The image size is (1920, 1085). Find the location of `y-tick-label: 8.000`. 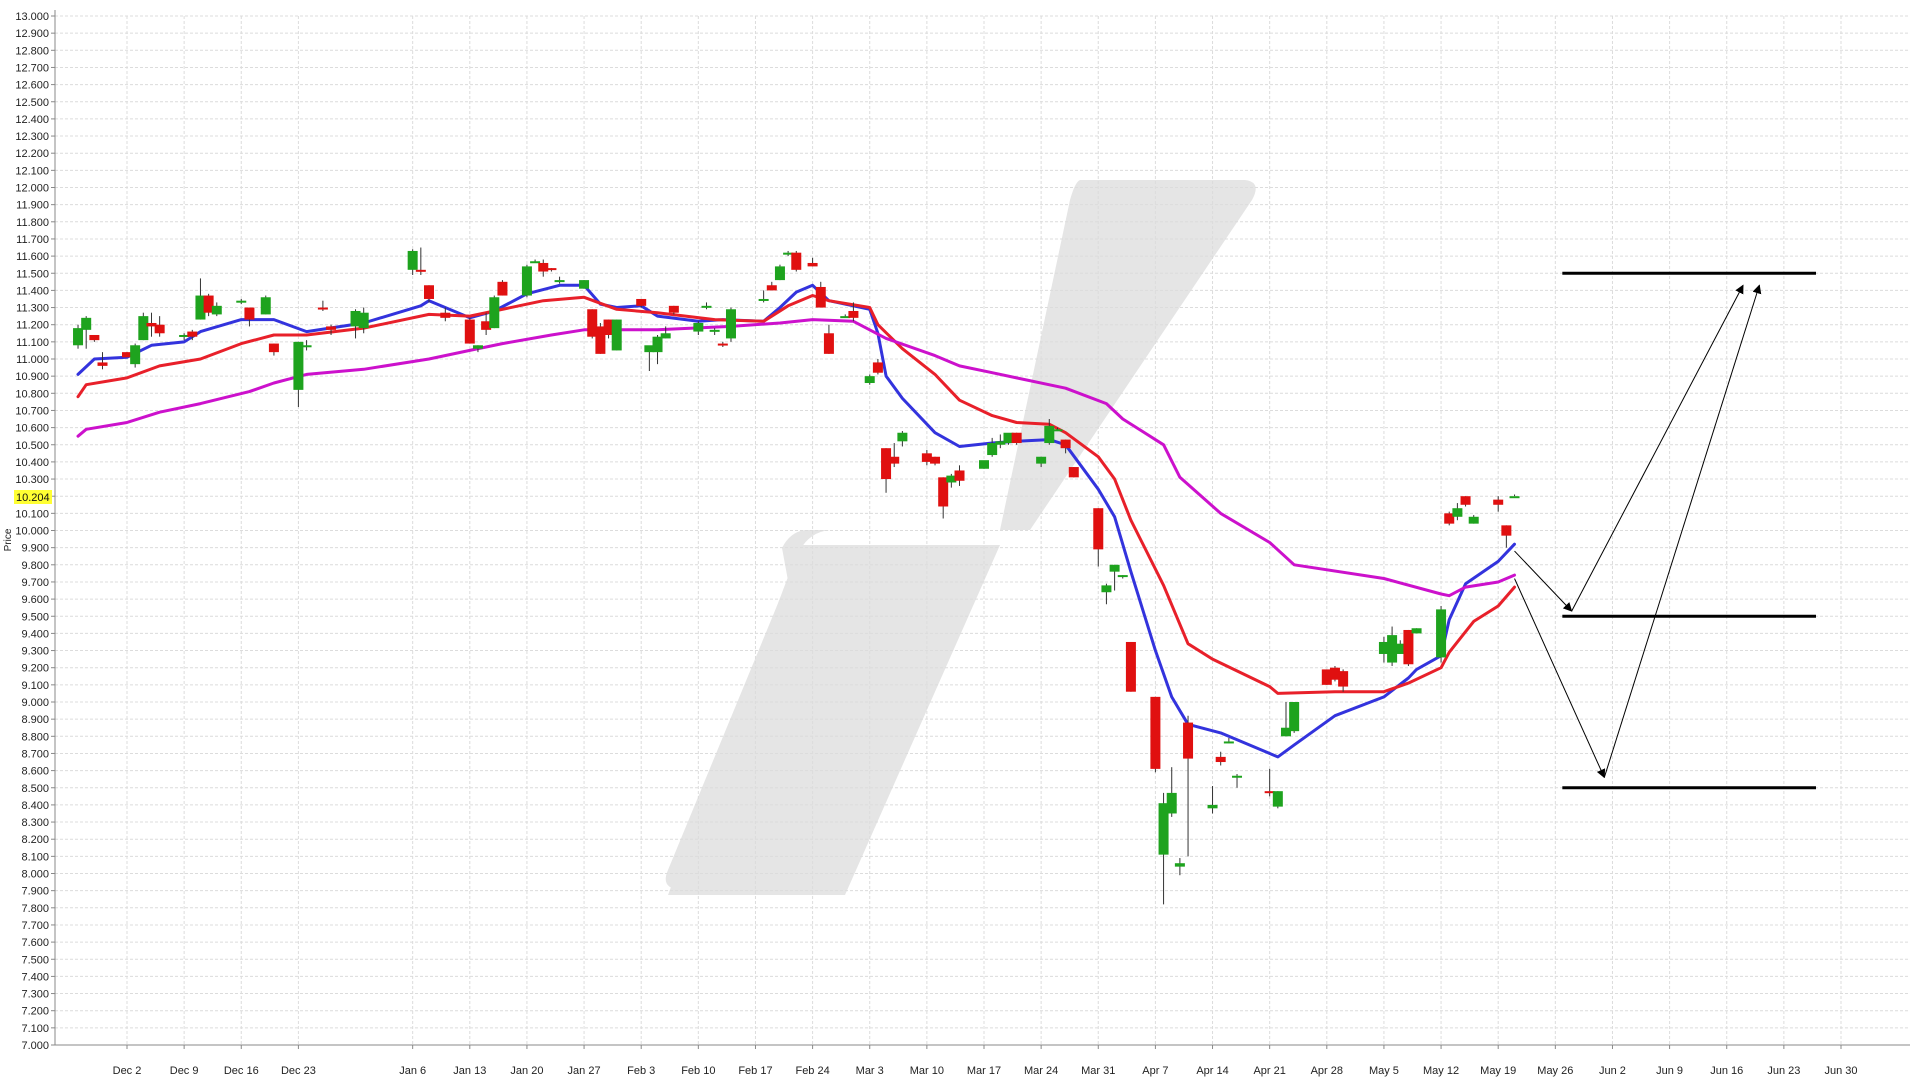

y-tick-label: 8.000 is located at coordinates (35, 875).